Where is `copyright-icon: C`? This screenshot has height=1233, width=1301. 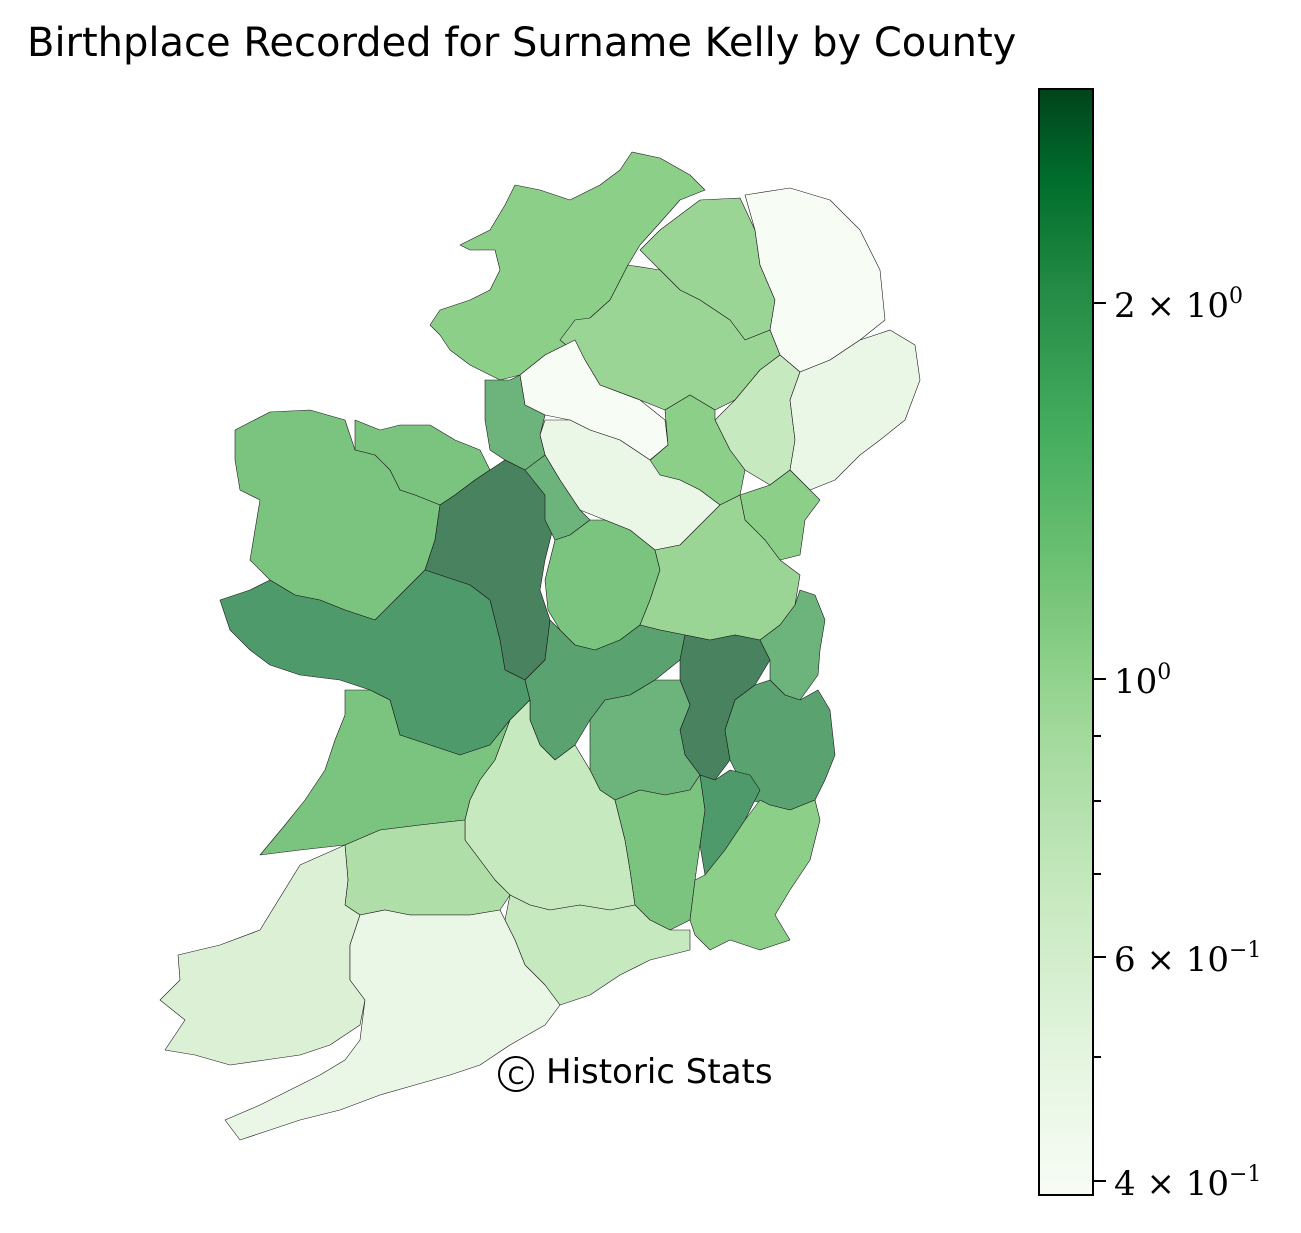 copyright-icon: C is located at coordinates (516, 1073).